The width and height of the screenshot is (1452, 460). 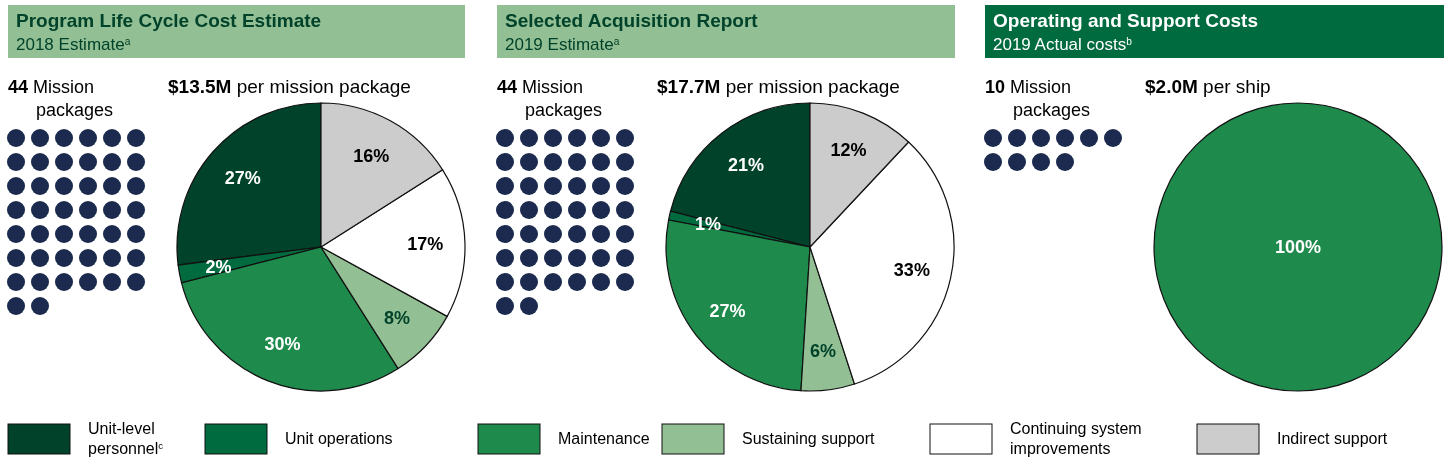 I want to click on text: $13.5M per mission package, so click(x=289, y=86).